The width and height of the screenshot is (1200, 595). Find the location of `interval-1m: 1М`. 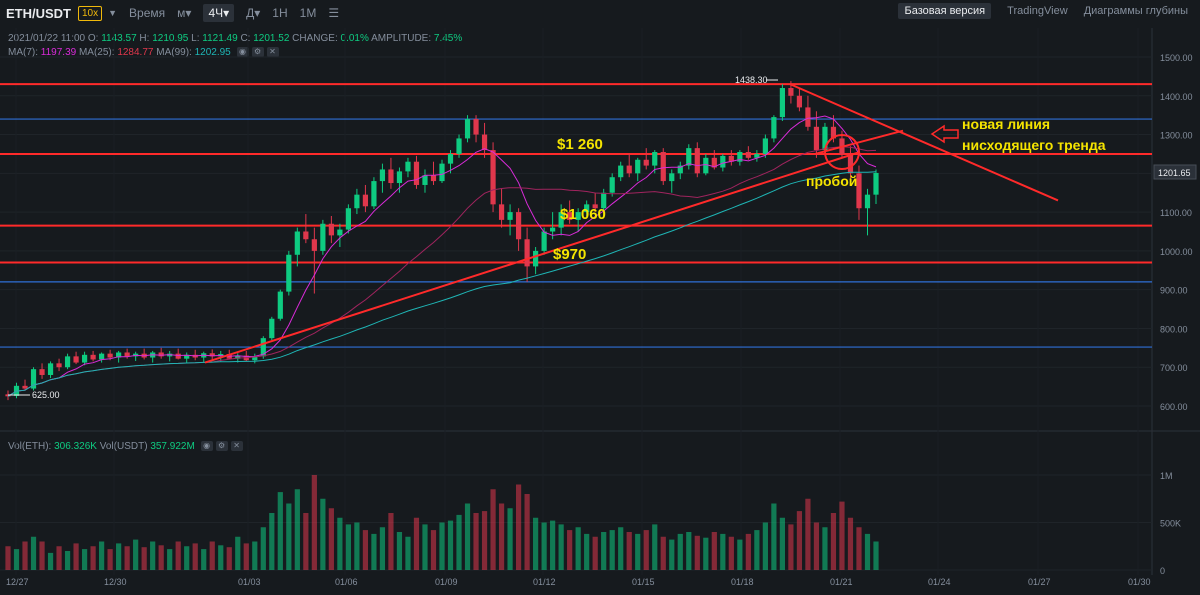

interval-1m: 1М is located at coordinates (308, 13).